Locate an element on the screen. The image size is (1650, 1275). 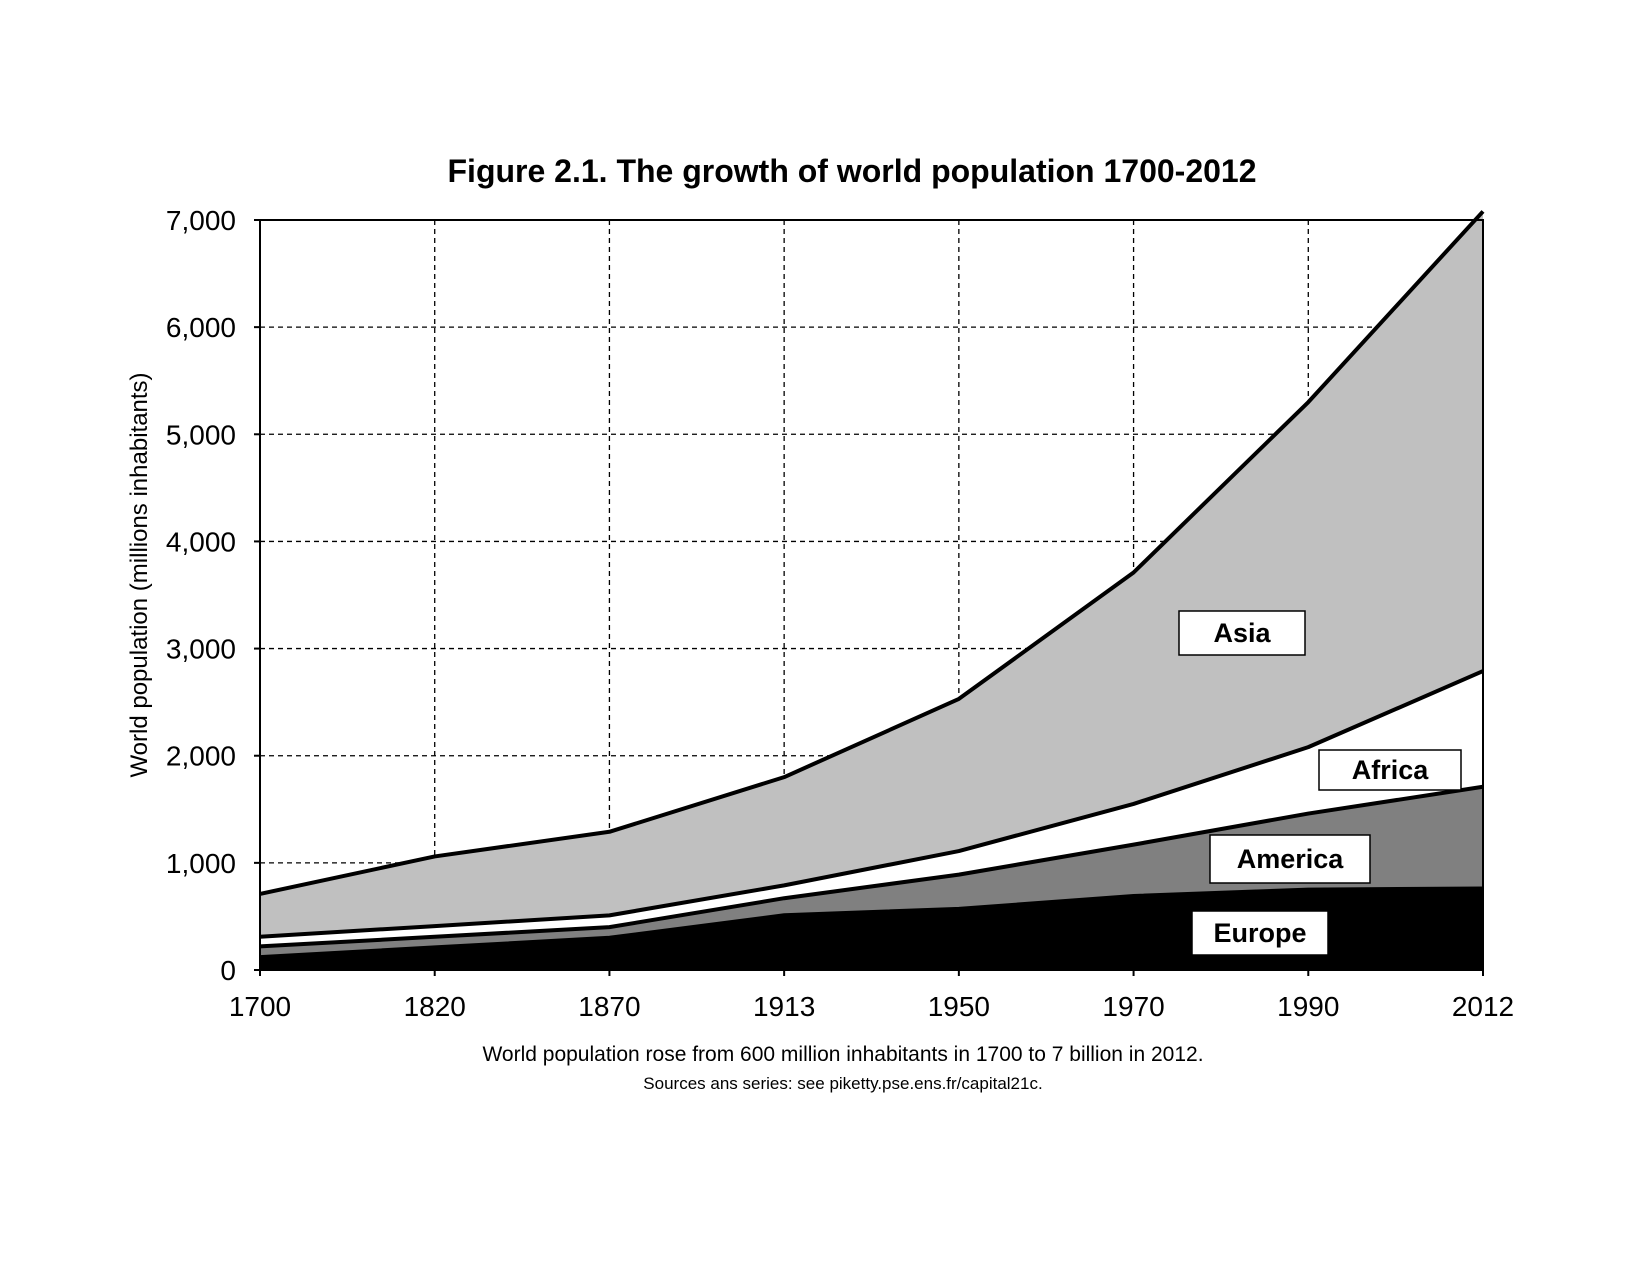
y-tick-label: 3,000 is located at coordinates (201, 649).